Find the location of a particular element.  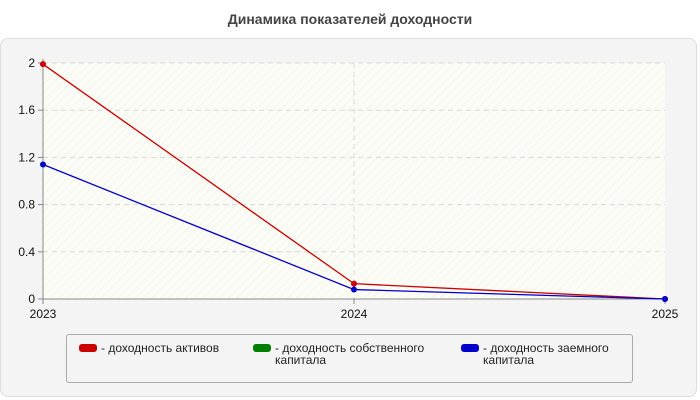

x-tick-label: 2024 is located at coordinates (354, 314).